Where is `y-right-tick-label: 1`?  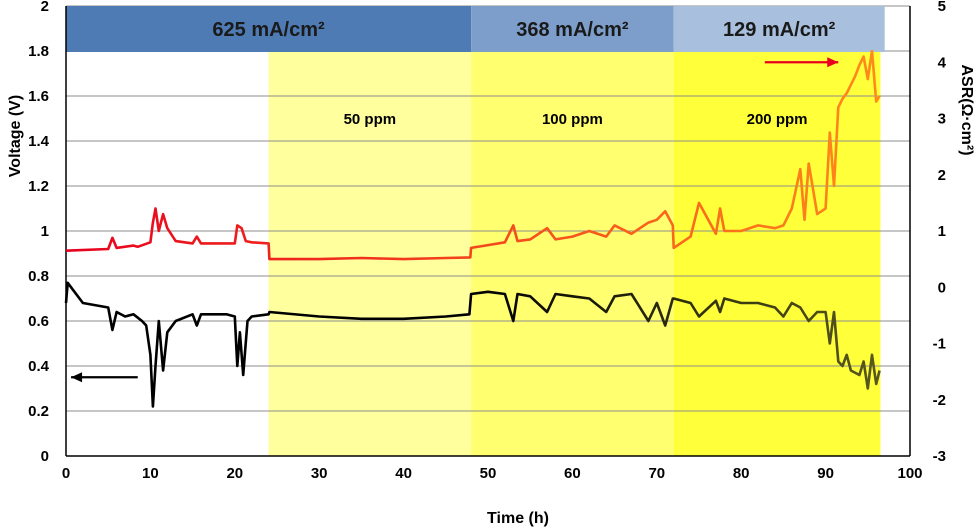 y-right-tick-label: 1 is located at coordinates (942, 231).